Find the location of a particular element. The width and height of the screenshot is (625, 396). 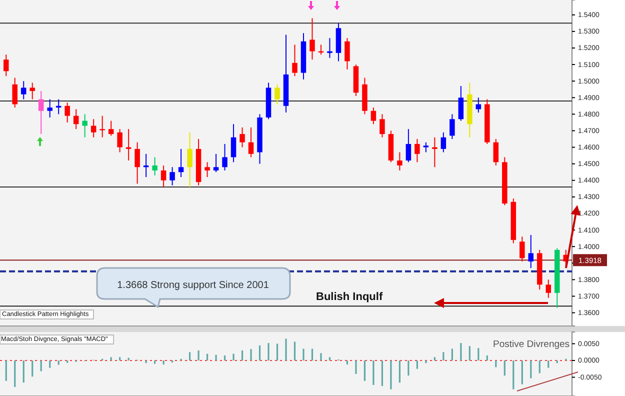

annotation: Bulish Inqulf is located at coordinates (349, 297).